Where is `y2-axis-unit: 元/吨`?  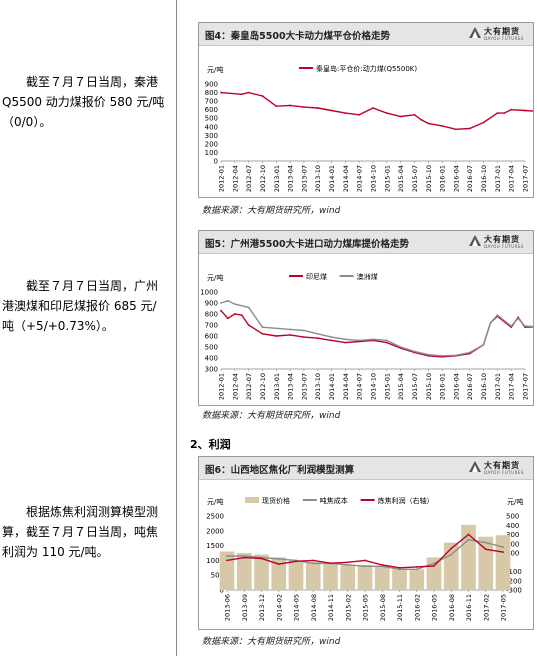 y2-axis-unit: 元/吨 is located at coordinates (515, 501).